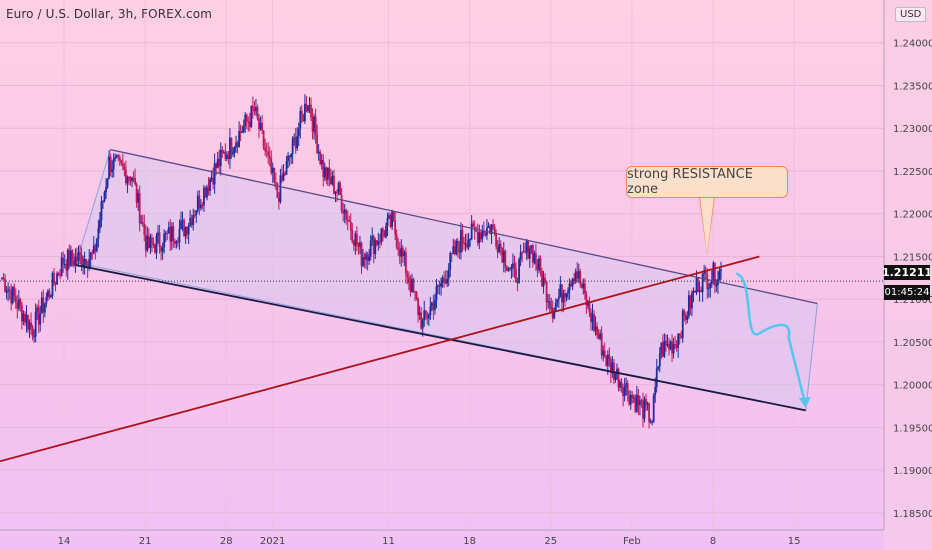  Describe the element at coordinates (912, 257) in the screenshot. I see `price-tick-label: 1.21500` at that location.